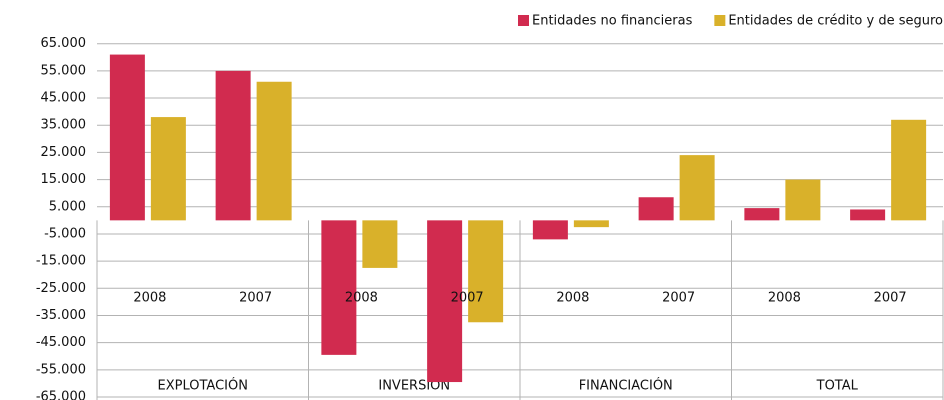 The width and height of the screenshot is (944, 400). I want to click on y-tick-label: -65.000, so click(61, 395).